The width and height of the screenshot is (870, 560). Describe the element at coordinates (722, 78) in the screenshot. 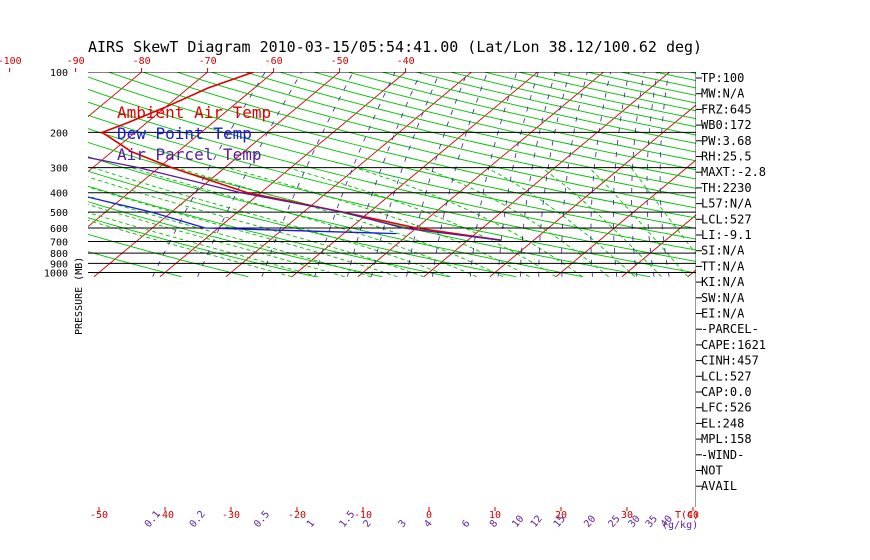

I see `index-label: TP:100` at that location.